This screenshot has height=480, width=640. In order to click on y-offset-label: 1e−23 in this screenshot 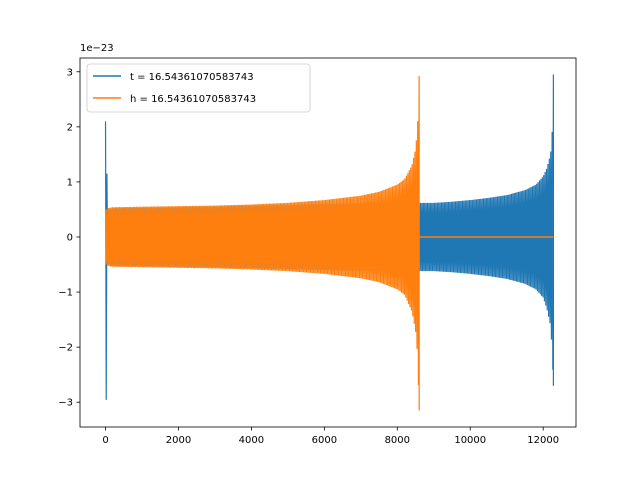, I will do `click(97, 48)`.